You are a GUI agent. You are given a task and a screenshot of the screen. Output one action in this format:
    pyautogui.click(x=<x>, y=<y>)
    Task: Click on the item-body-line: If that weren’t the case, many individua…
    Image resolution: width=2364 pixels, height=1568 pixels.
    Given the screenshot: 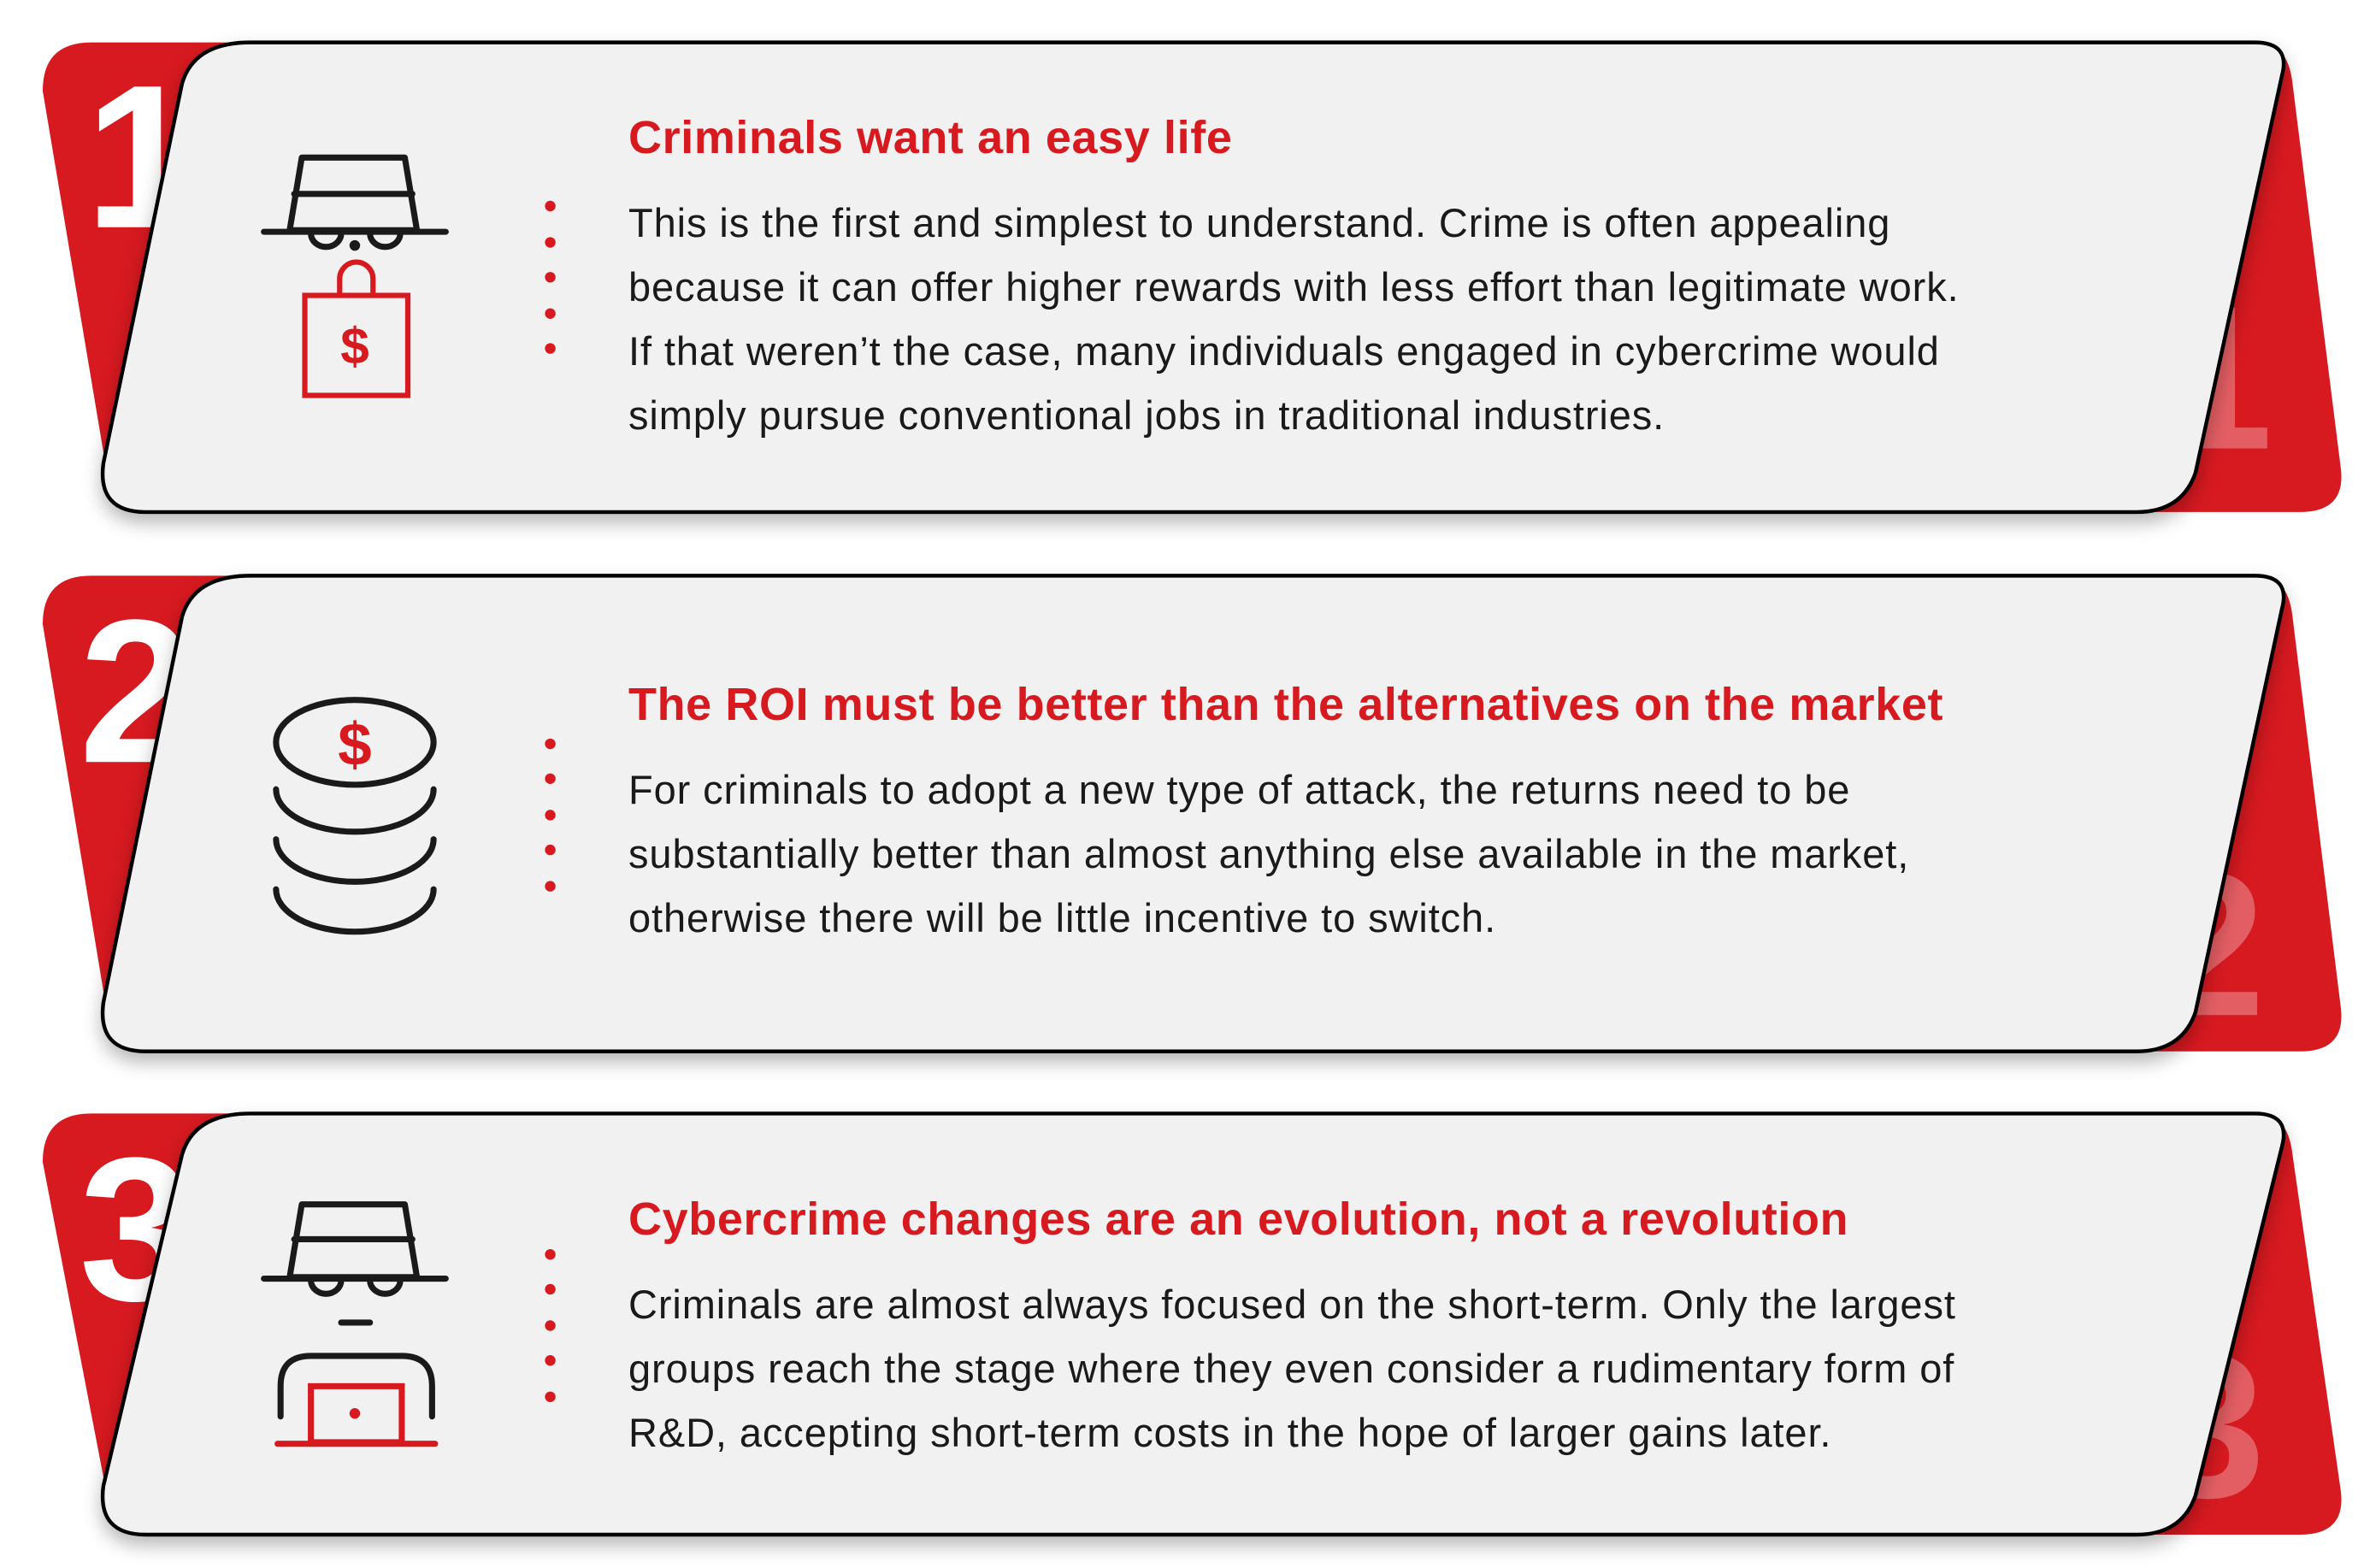 What is the action you would take?
    pyautogui.click(x=1284, y=351)
    